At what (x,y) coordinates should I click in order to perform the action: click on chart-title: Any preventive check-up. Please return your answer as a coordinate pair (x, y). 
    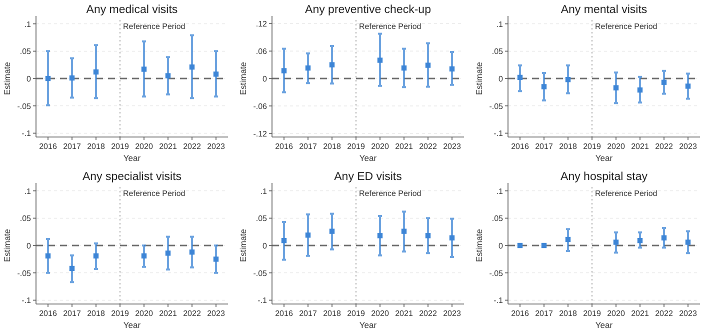
    Looking at the image, I should click on (368, 10).